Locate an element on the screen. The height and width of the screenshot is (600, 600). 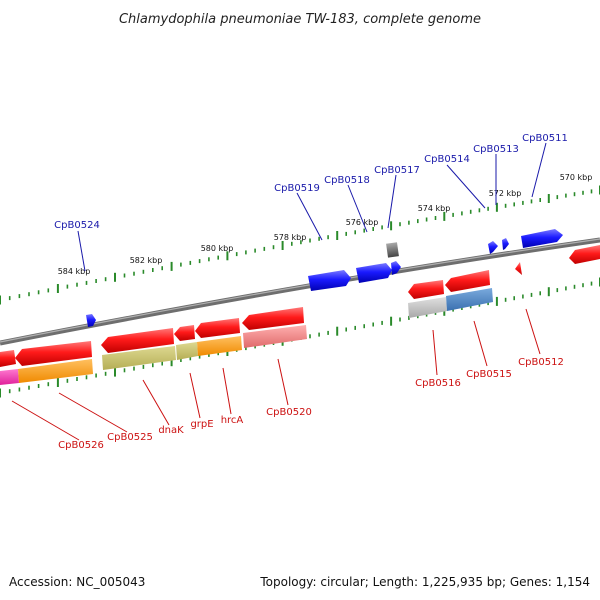
gene-label-cpb0513: CpB0513 is located at coordinates (496, 149).